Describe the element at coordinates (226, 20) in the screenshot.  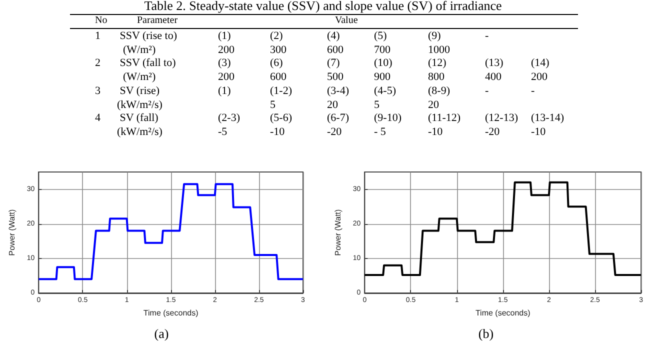
I see `text: No Parameter Value` at that location.